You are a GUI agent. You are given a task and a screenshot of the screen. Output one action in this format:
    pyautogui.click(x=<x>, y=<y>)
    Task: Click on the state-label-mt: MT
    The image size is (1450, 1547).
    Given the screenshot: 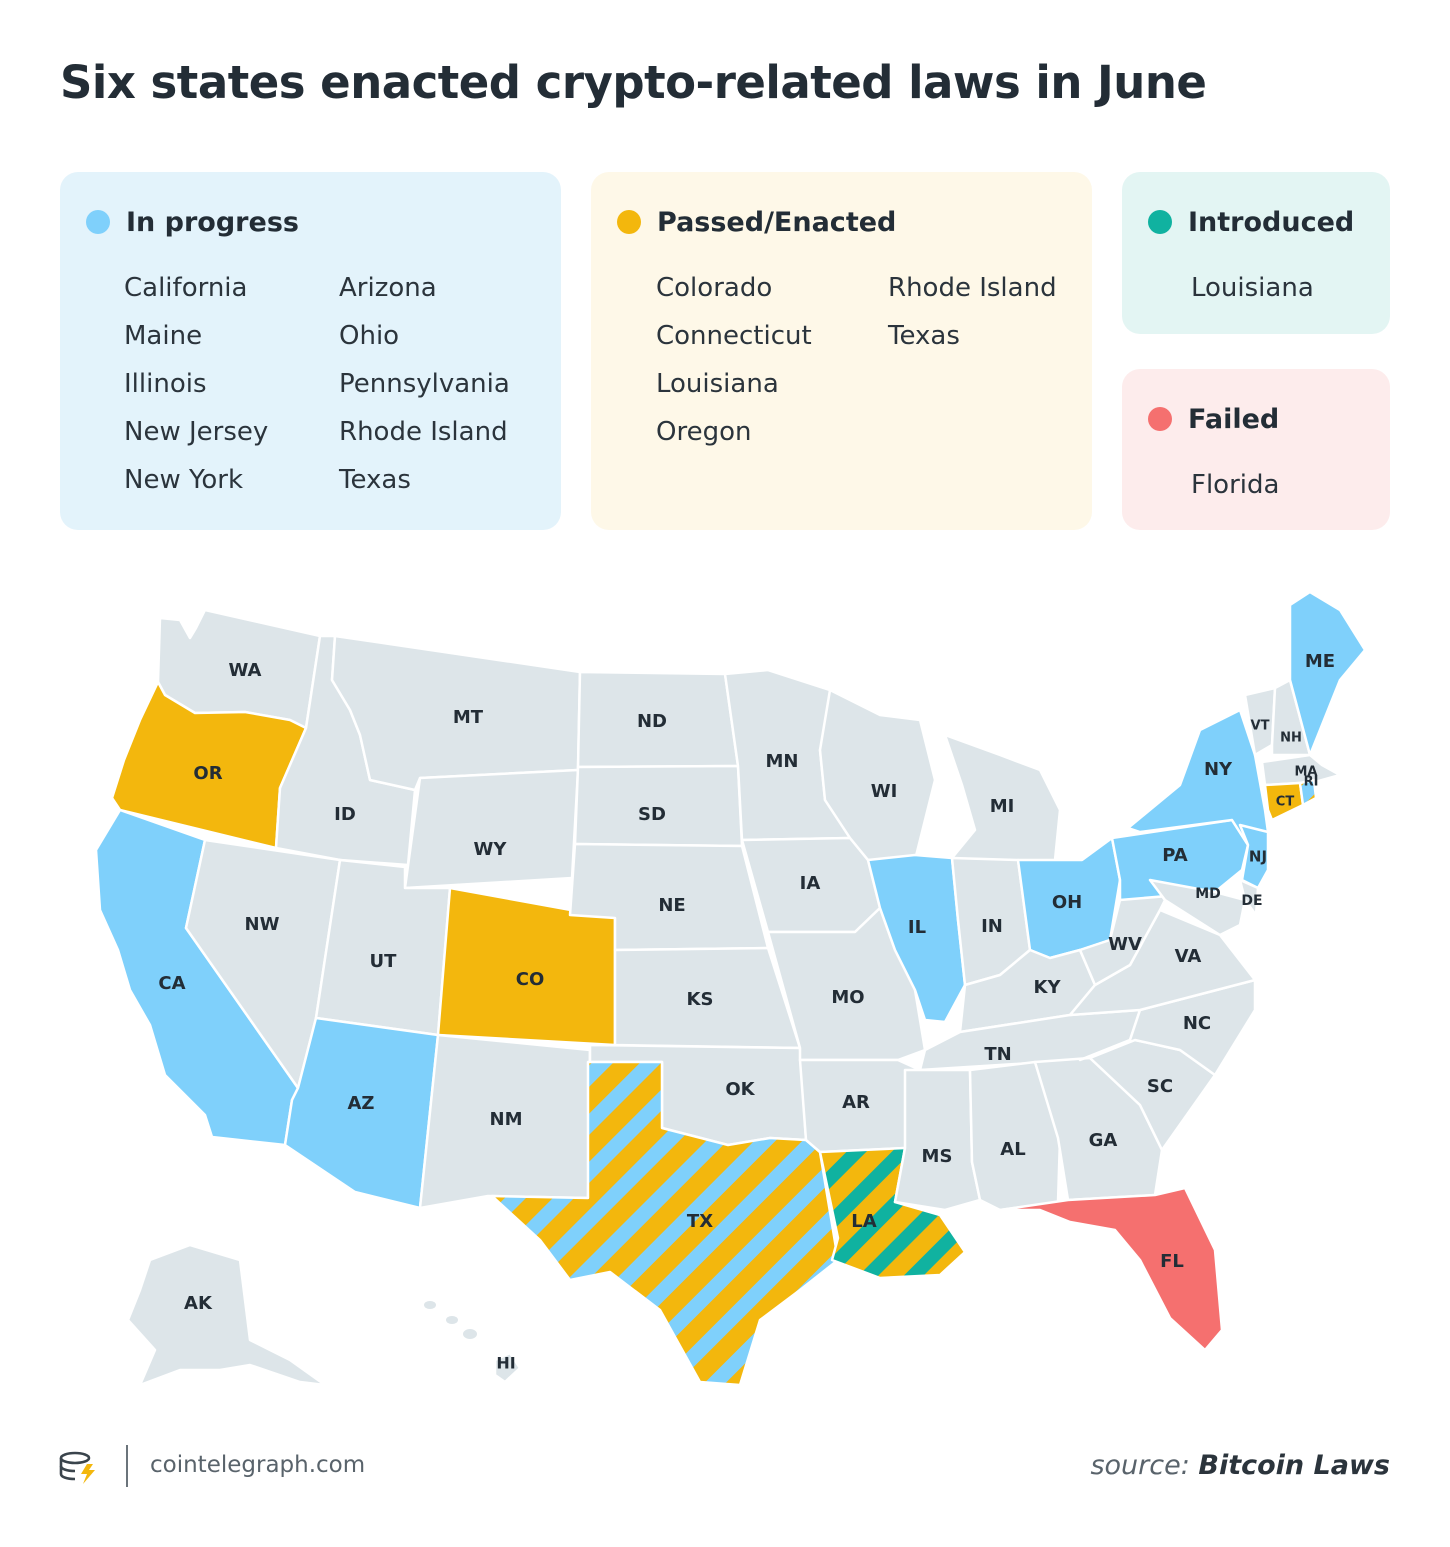 What is the action you would take?
    pyautogui.click(x=468, y=717)
    